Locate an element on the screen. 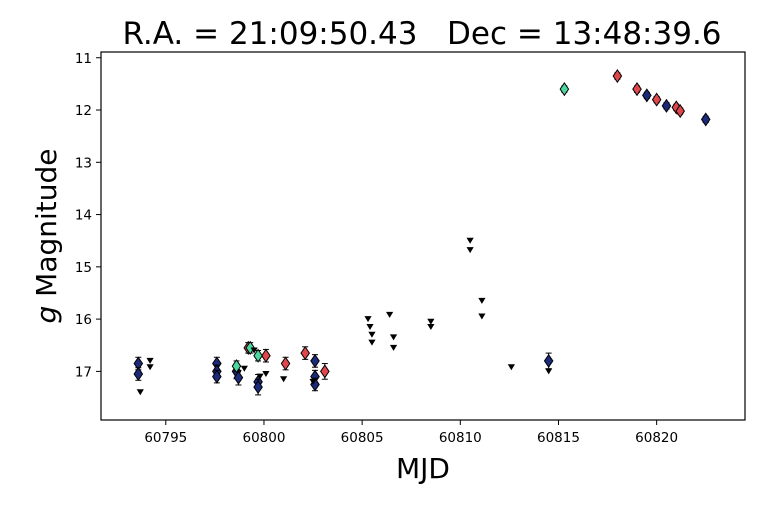 The image size is (765, 511). y-tick-label: 16 is located at coordinates (83, 320).